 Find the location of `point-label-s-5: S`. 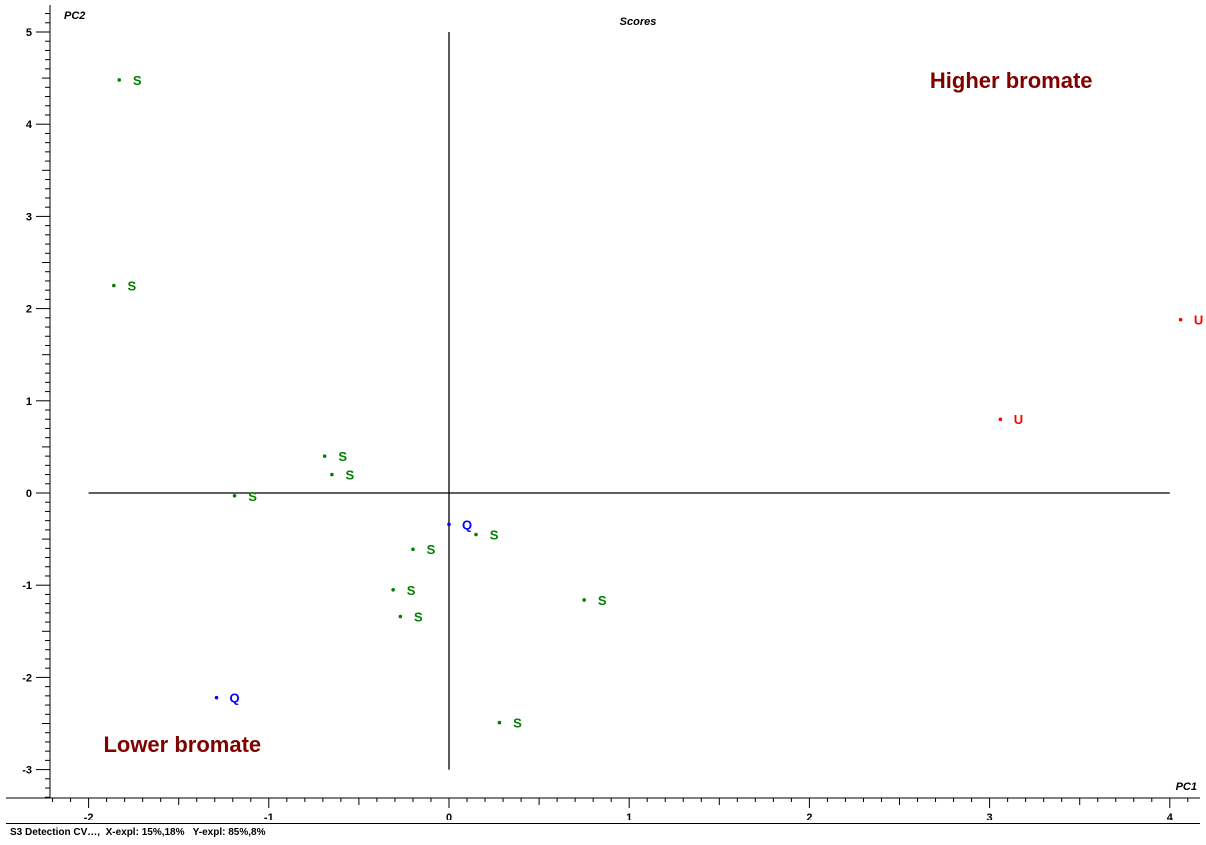

point-label-s-5: S is located at coordinates (494, 534).